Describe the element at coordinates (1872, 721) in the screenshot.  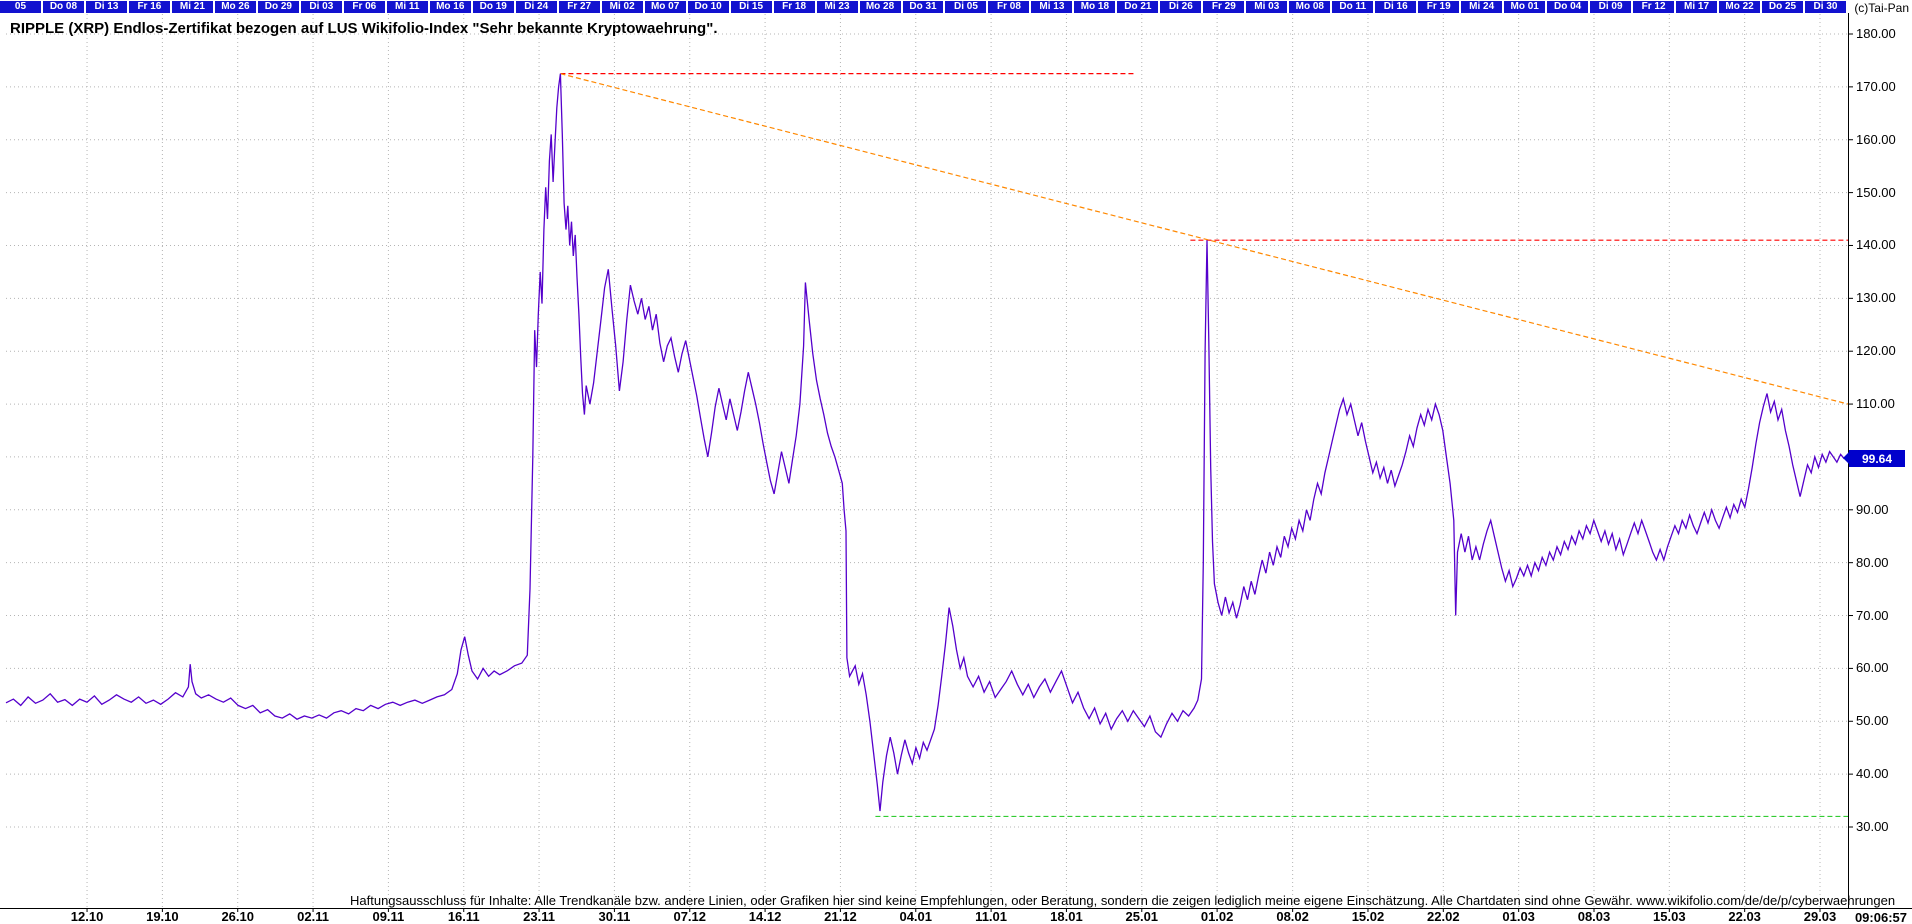
I see `y-axis-label: 50.00` at that location.